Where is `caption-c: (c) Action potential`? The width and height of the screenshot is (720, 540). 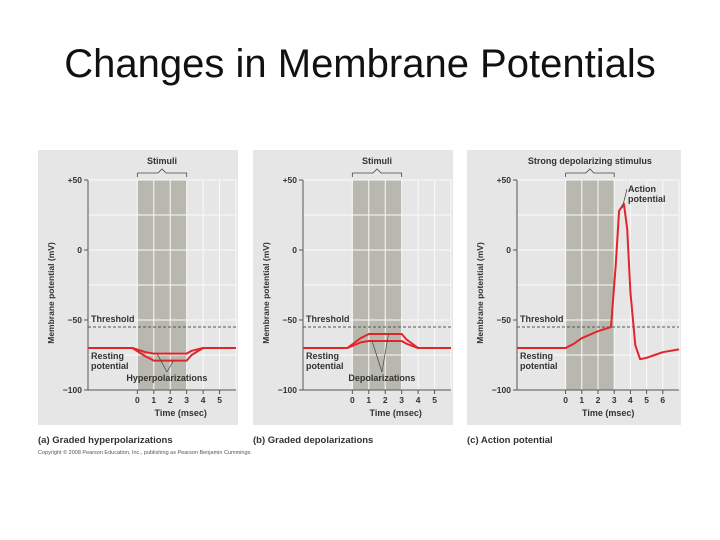
caption-c: (c) Action potential is located at coordinates (510, 440).